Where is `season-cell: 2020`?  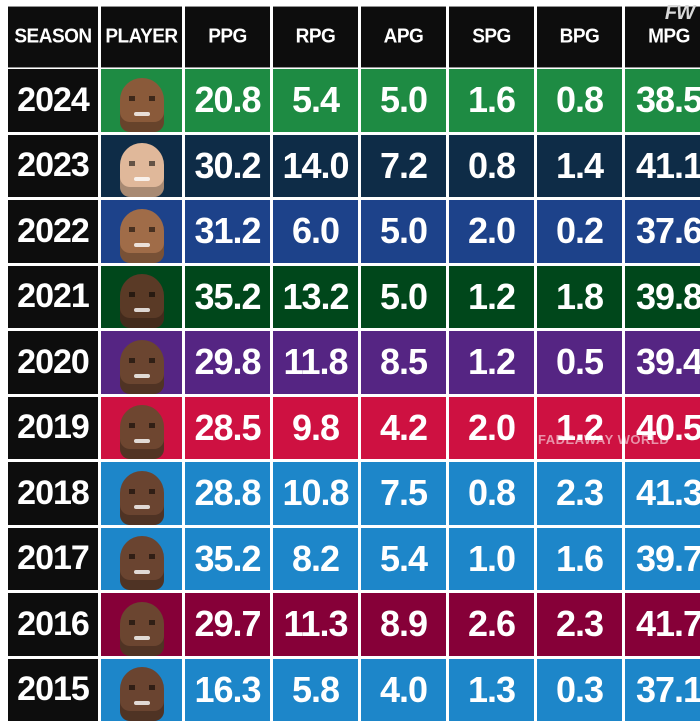 season-cell: 2020 is located at coordinates (53, 362).